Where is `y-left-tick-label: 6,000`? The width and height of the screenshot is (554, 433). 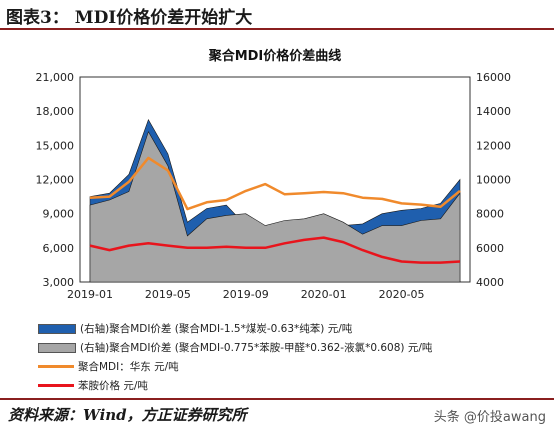
y-left-tick-label: 6,000 is located at coordinates (59, 248).